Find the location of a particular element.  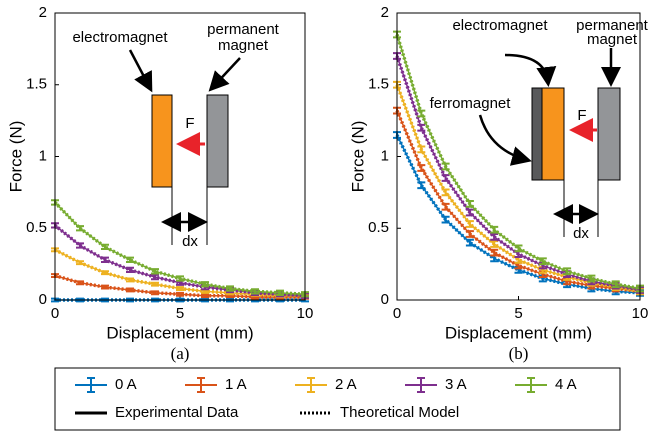

annotation: ferromagnet is located at coordinates (471, 103).